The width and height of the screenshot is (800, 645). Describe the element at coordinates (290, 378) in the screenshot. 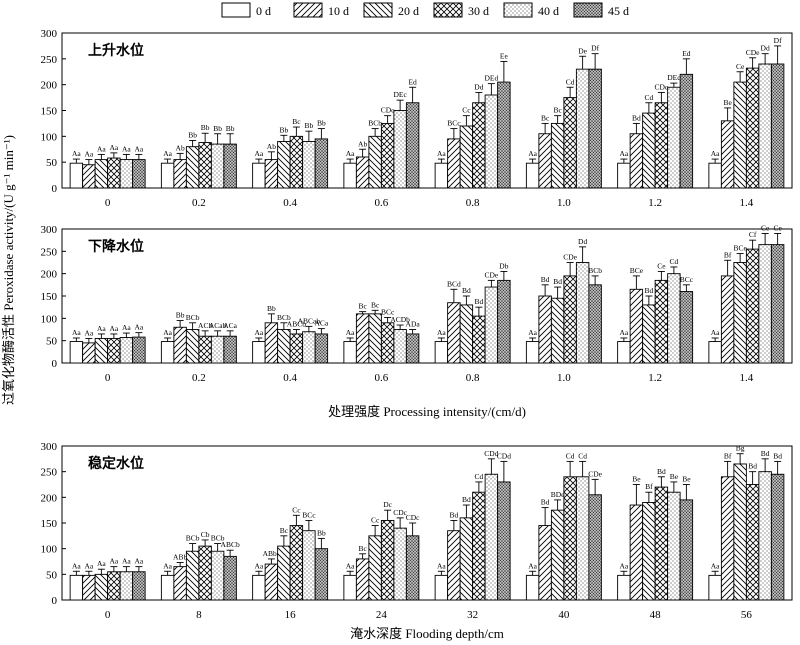

I see `x-tick-label: 0.4` at that location.